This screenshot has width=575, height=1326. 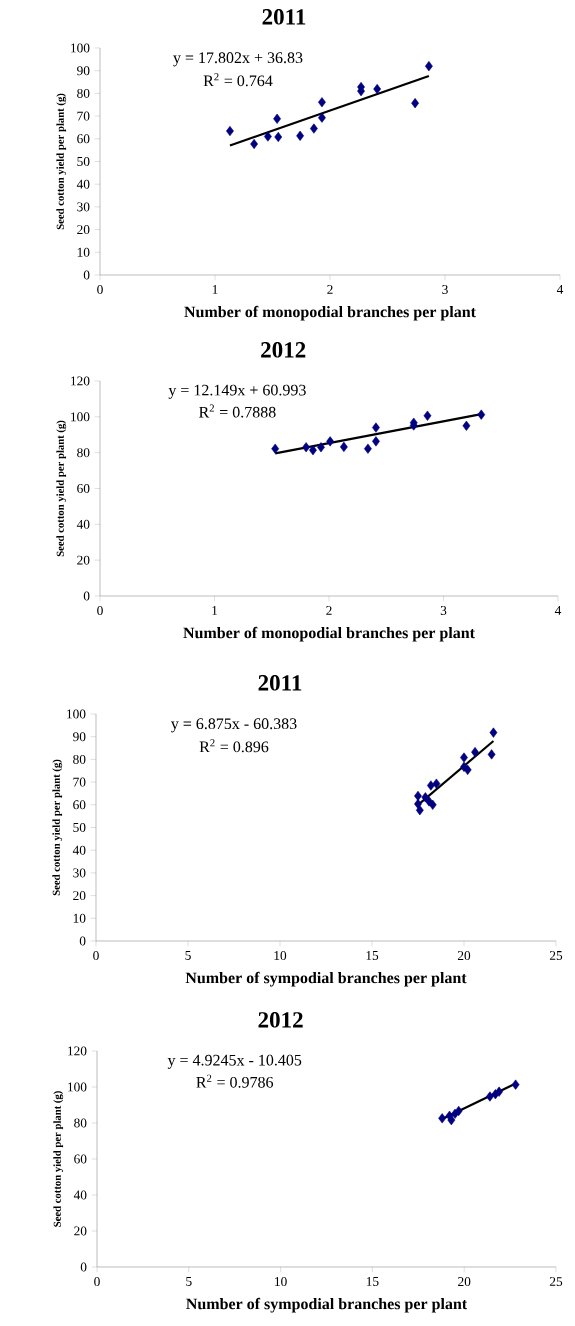 I want to click on annotation: y = 12.149x + 60.993, so click(x=237, y=391).